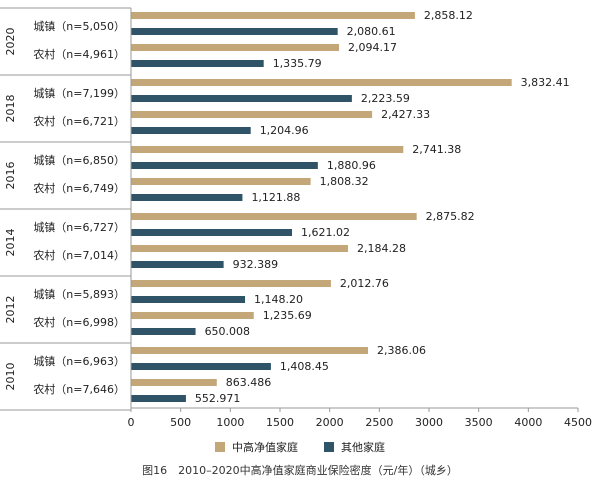  I want to click on x-tick-label: 0, so click(131, 422).